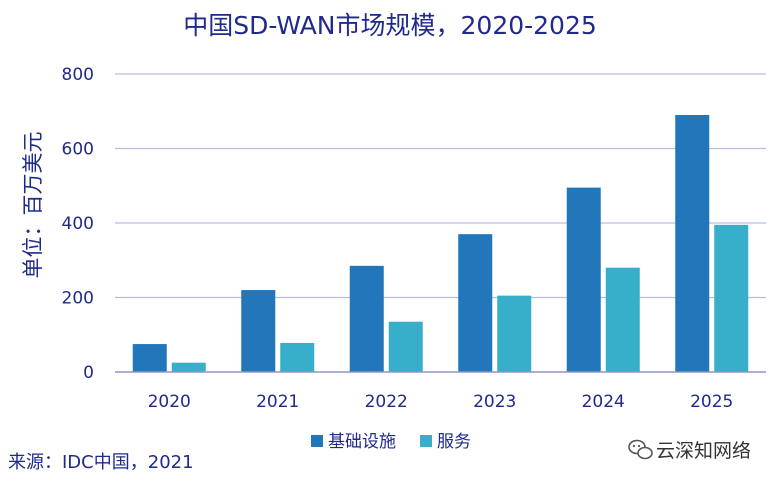  I want to click on bar-infrastructure-2025, so click(692, 243).